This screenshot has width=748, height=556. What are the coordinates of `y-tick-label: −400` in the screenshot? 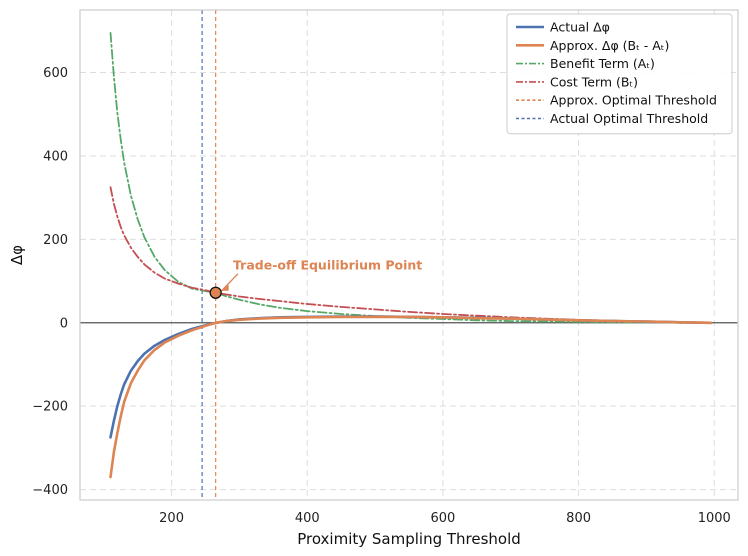 It's located at (50, 490).